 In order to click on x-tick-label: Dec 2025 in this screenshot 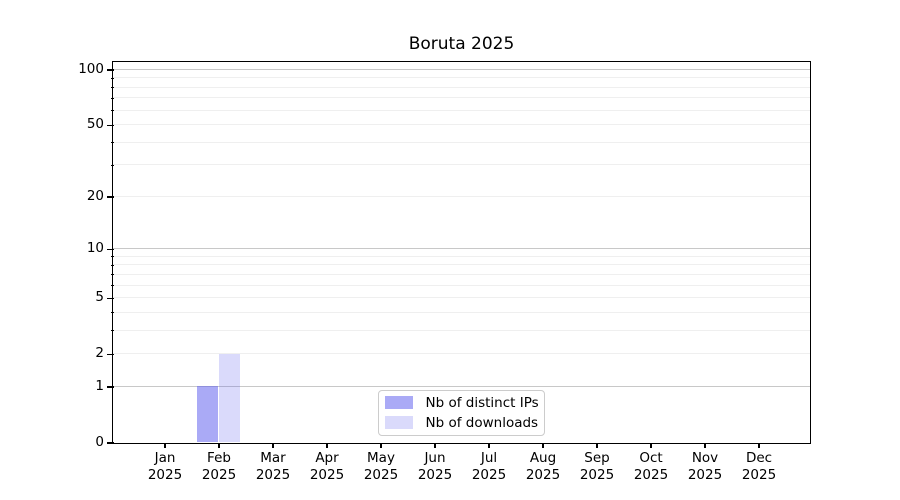, I will do `click(759, 466)`.